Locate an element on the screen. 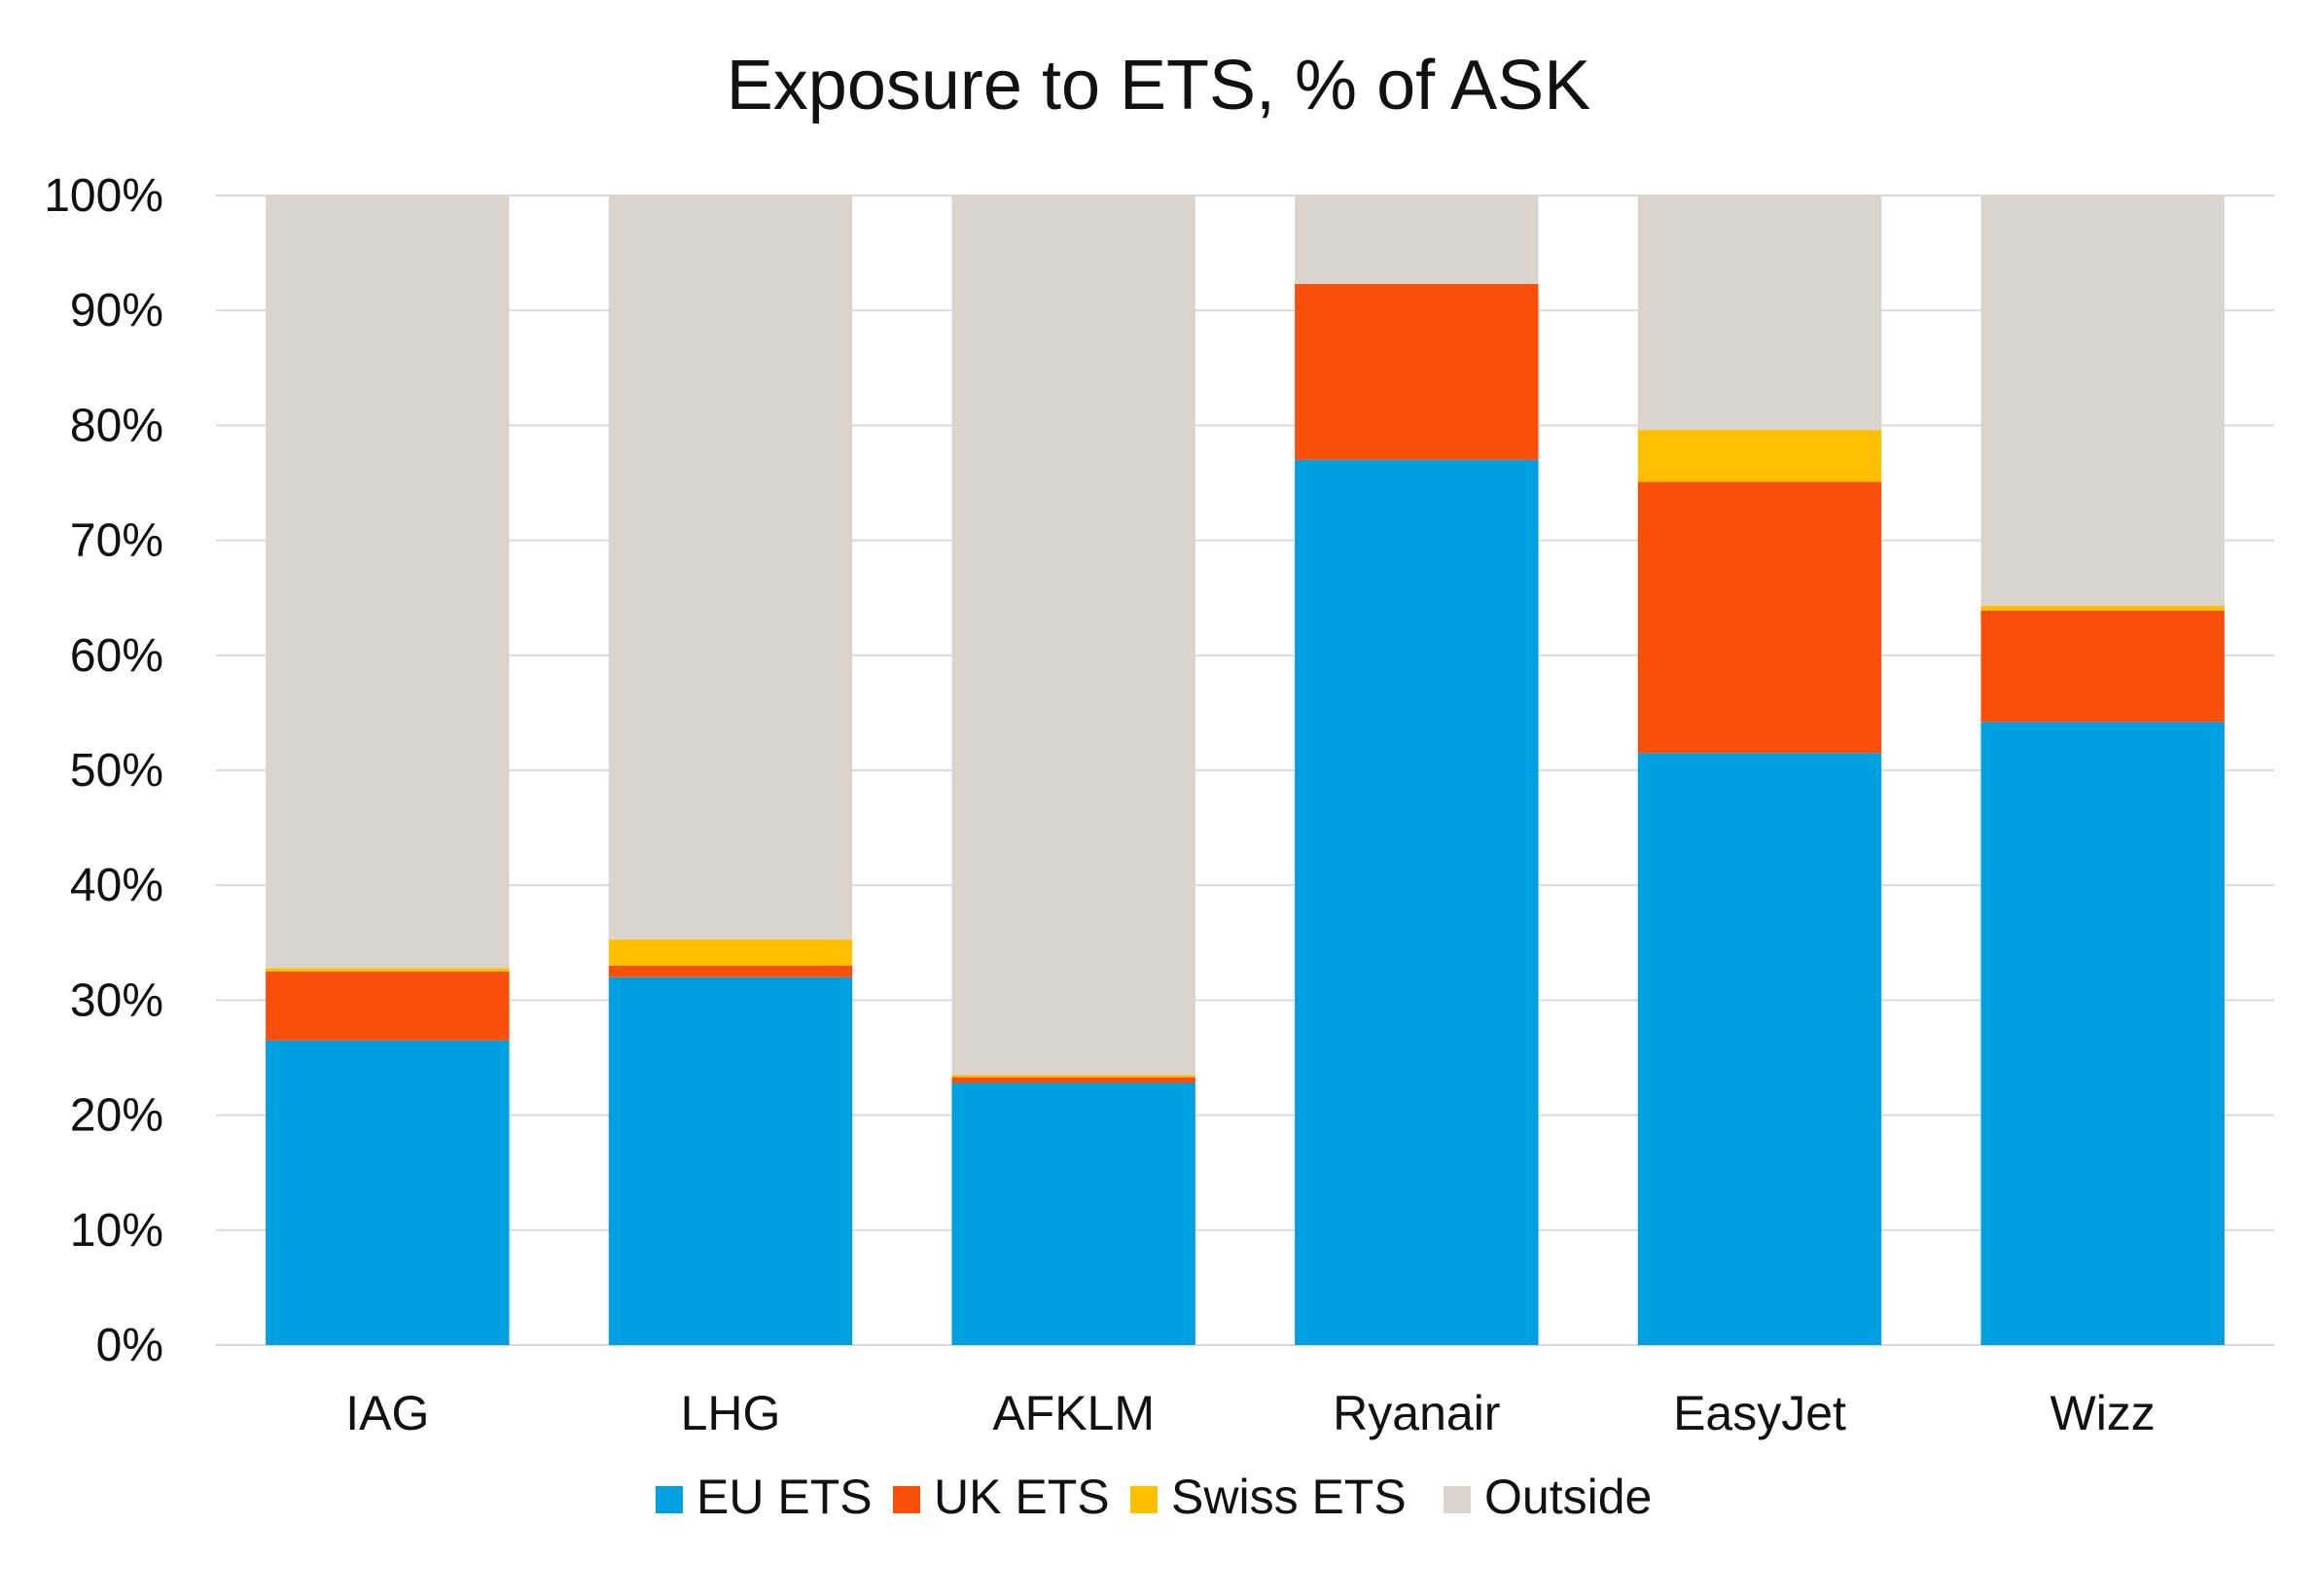  legend-swatch-uk-ets is located at coordinates (907, 1499).